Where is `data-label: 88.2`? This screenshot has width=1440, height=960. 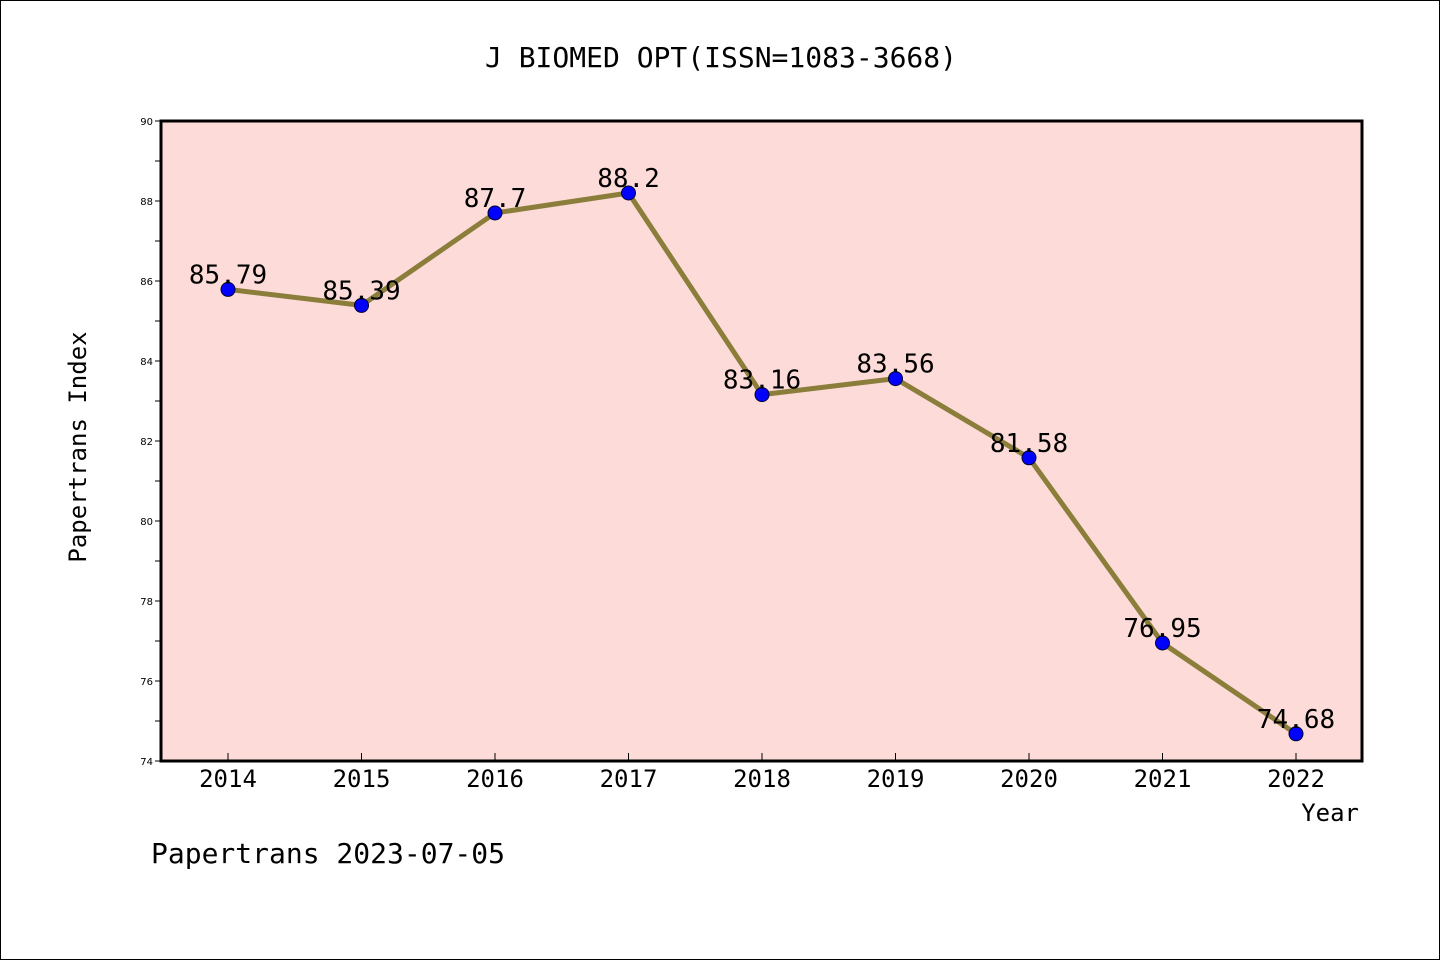 data-label: 88.2 is located at coordinates (628, 179).